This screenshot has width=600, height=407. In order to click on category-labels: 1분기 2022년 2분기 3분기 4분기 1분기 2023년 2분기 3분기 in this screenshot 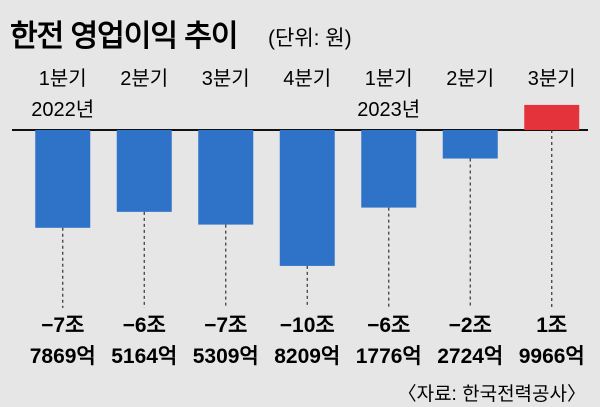, I will do `click(303, 94)`.